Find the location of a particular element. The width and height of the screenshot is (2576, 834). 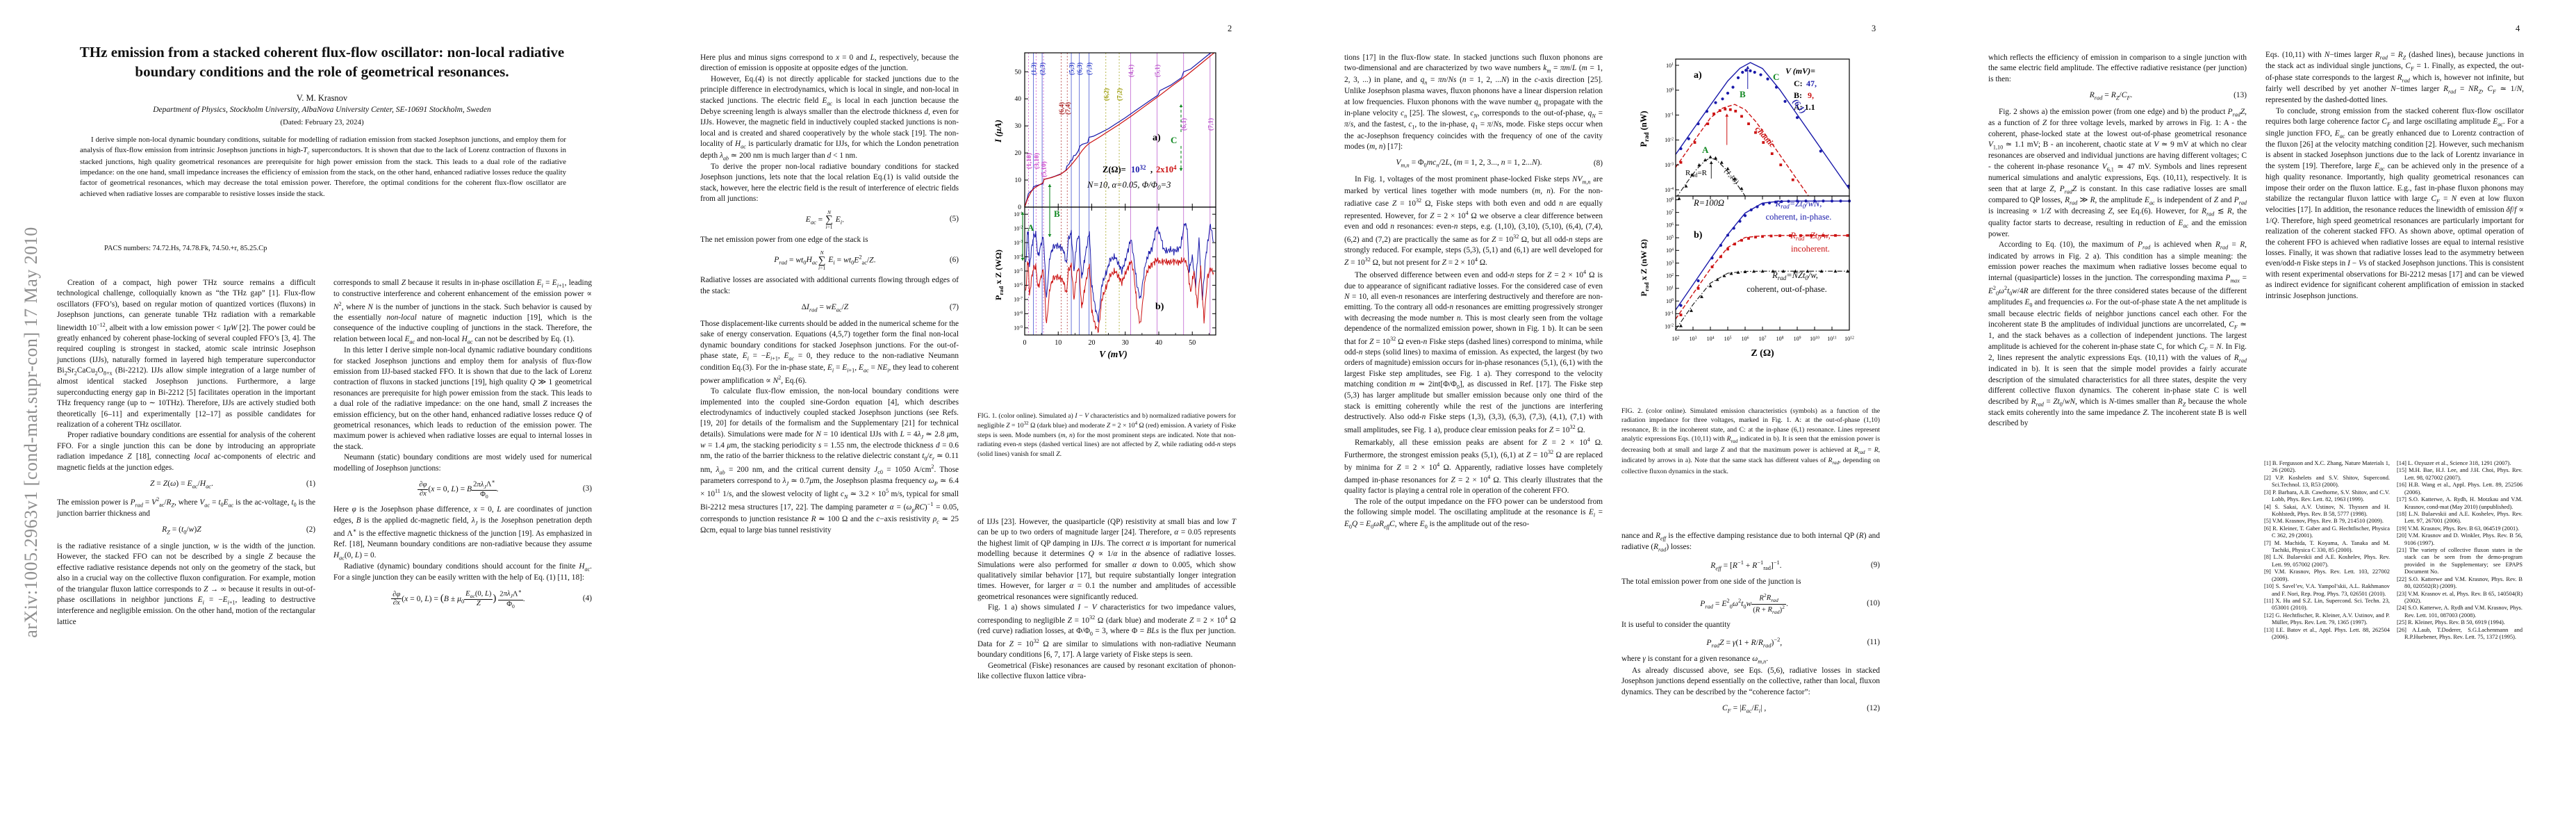

svg-text: 47, is located at coordinates (1811, 83).